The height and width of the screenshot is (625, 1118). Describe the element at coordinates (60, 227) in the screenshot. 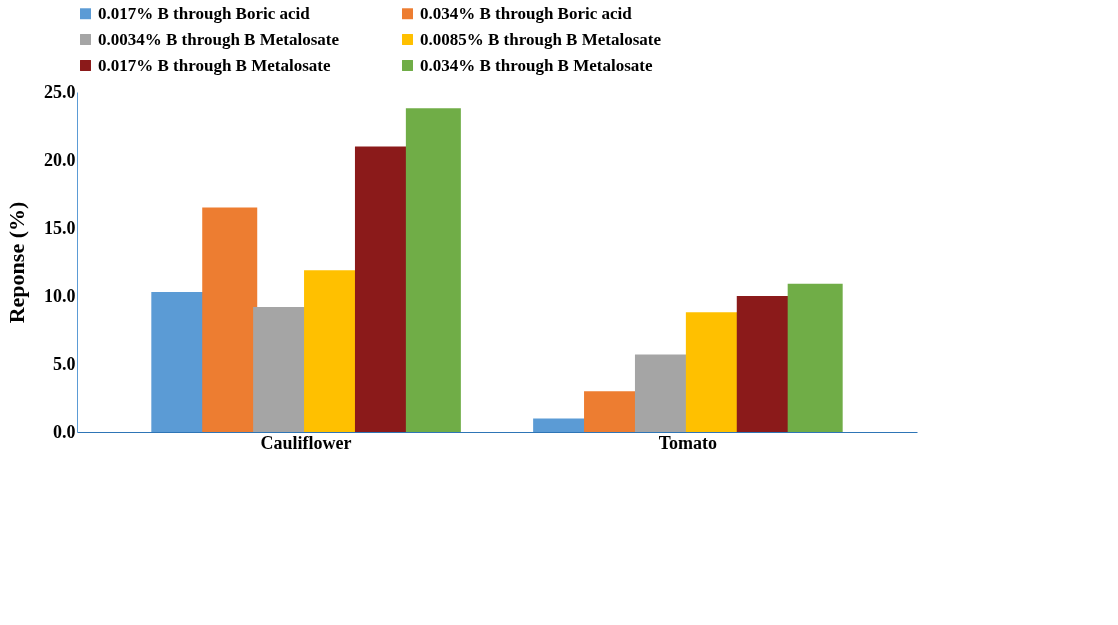

I see `y-tick-label: 15.0` at that location.